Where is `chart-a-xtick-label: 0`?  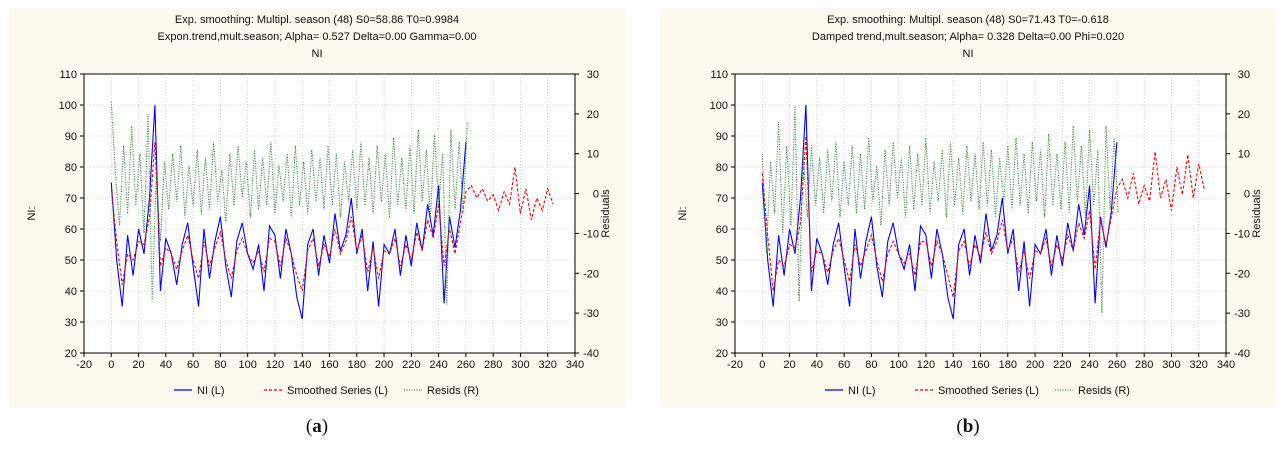 chart-a-xtick-label: 0 is located at coordinates (111, 365).